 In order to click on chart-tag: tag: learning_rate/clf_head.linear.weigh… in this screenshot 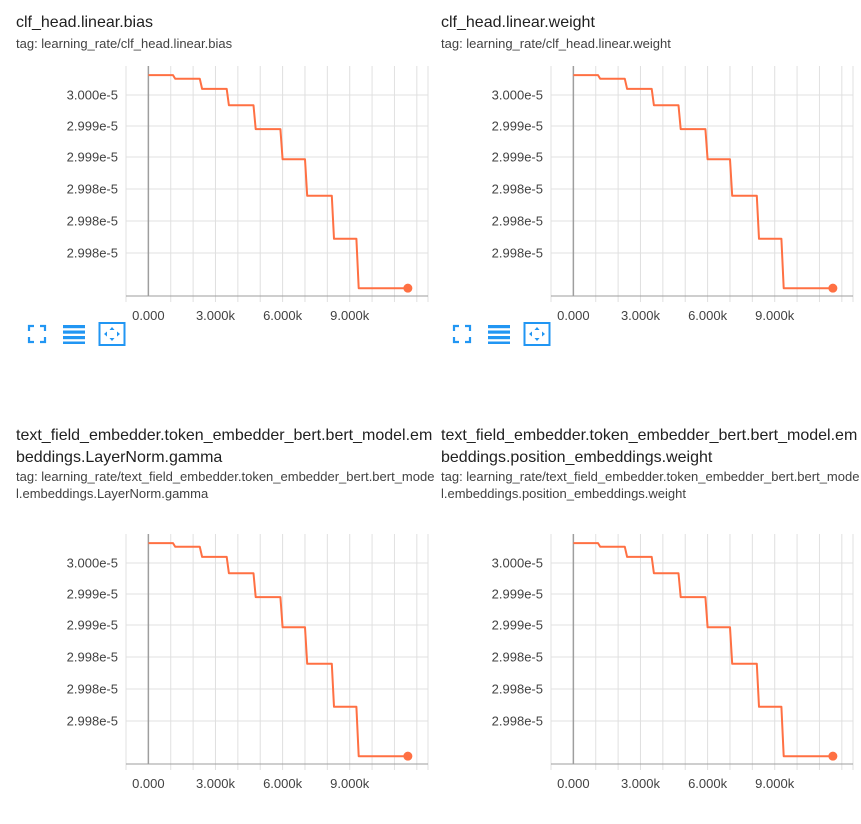, I will do `click(556, 43)`.